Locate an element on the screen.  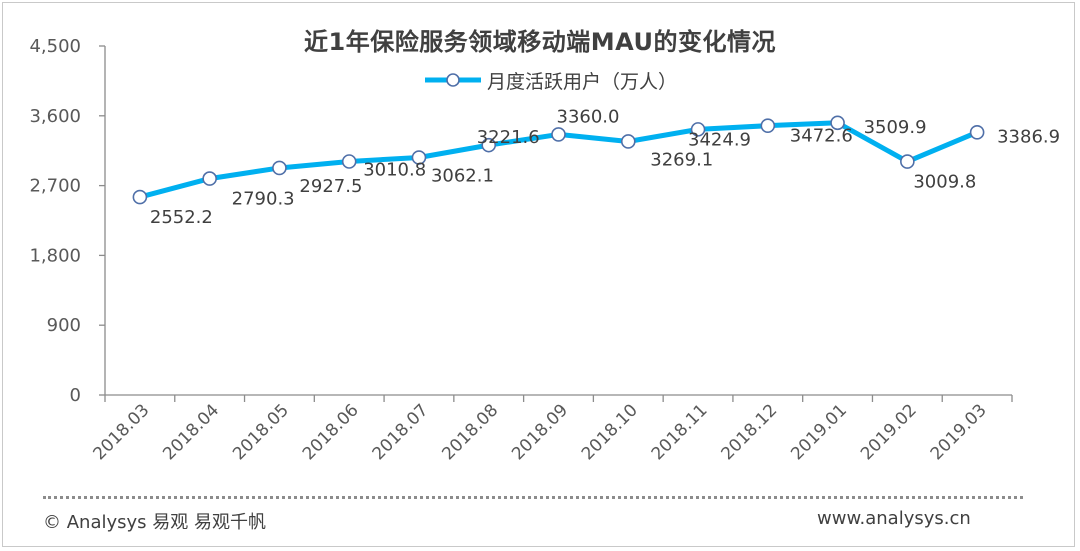
data-label: 3386.9 is located at coordinates (1028, 136).